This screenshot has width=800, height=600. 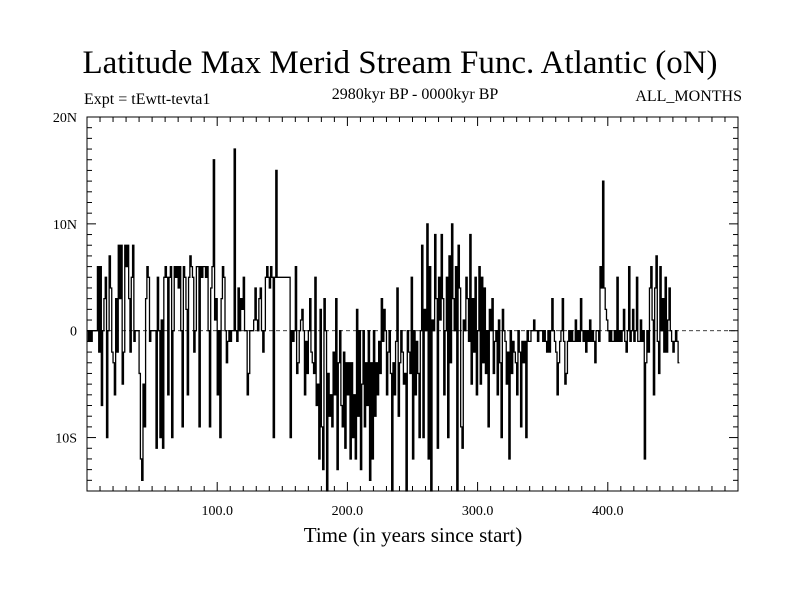 What do you see at coordinates (73, 332) in the screenshot?
I see `y-tick-label: 0` at bounding box center [73, 332].